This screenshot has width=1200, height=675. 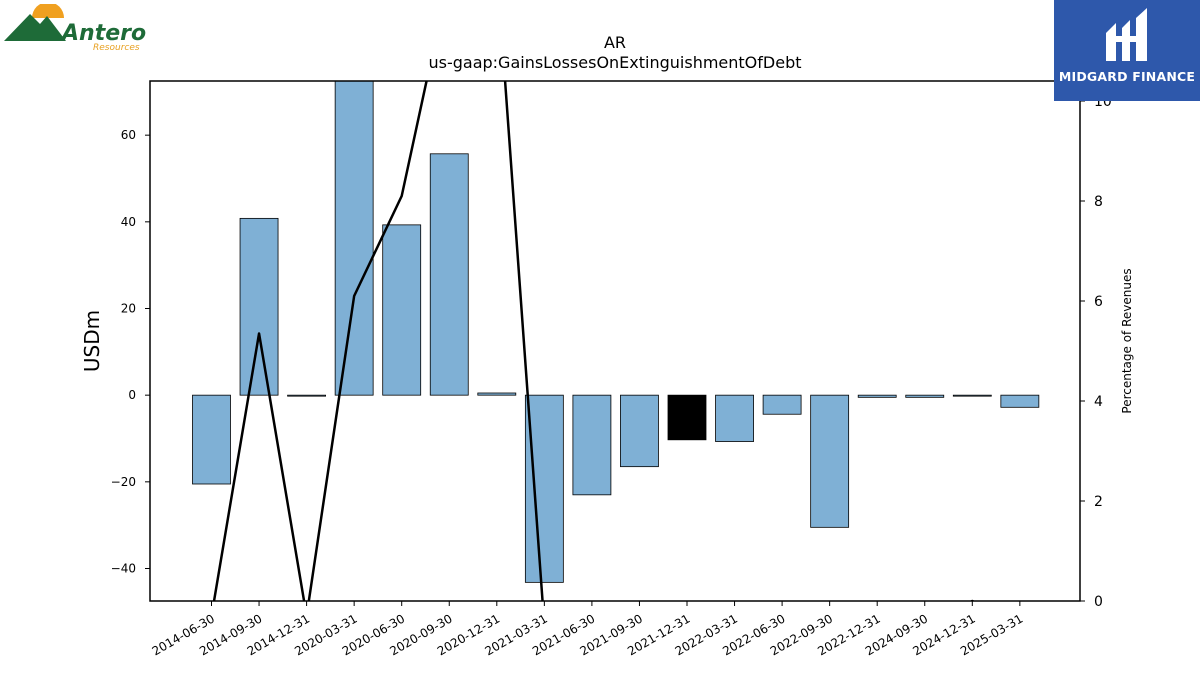 What do you see at coordinates (615, 42) in the screenshot?
I see `chart-title: AR` at bounding box center [615, 42].